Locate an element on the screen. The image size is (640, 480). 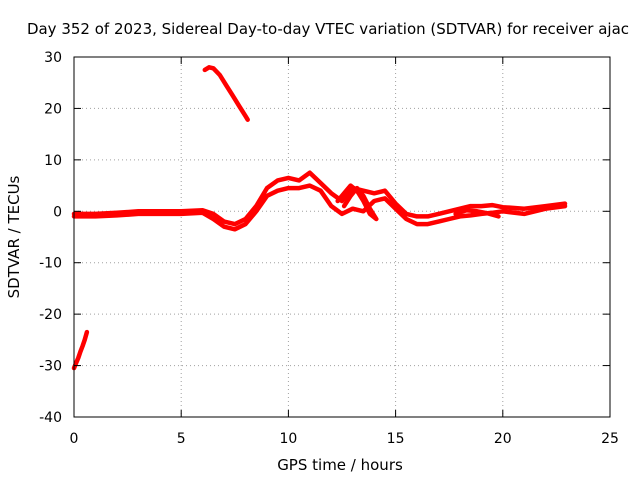
x-tick-label: 0 is located at coordinates (74, 439).